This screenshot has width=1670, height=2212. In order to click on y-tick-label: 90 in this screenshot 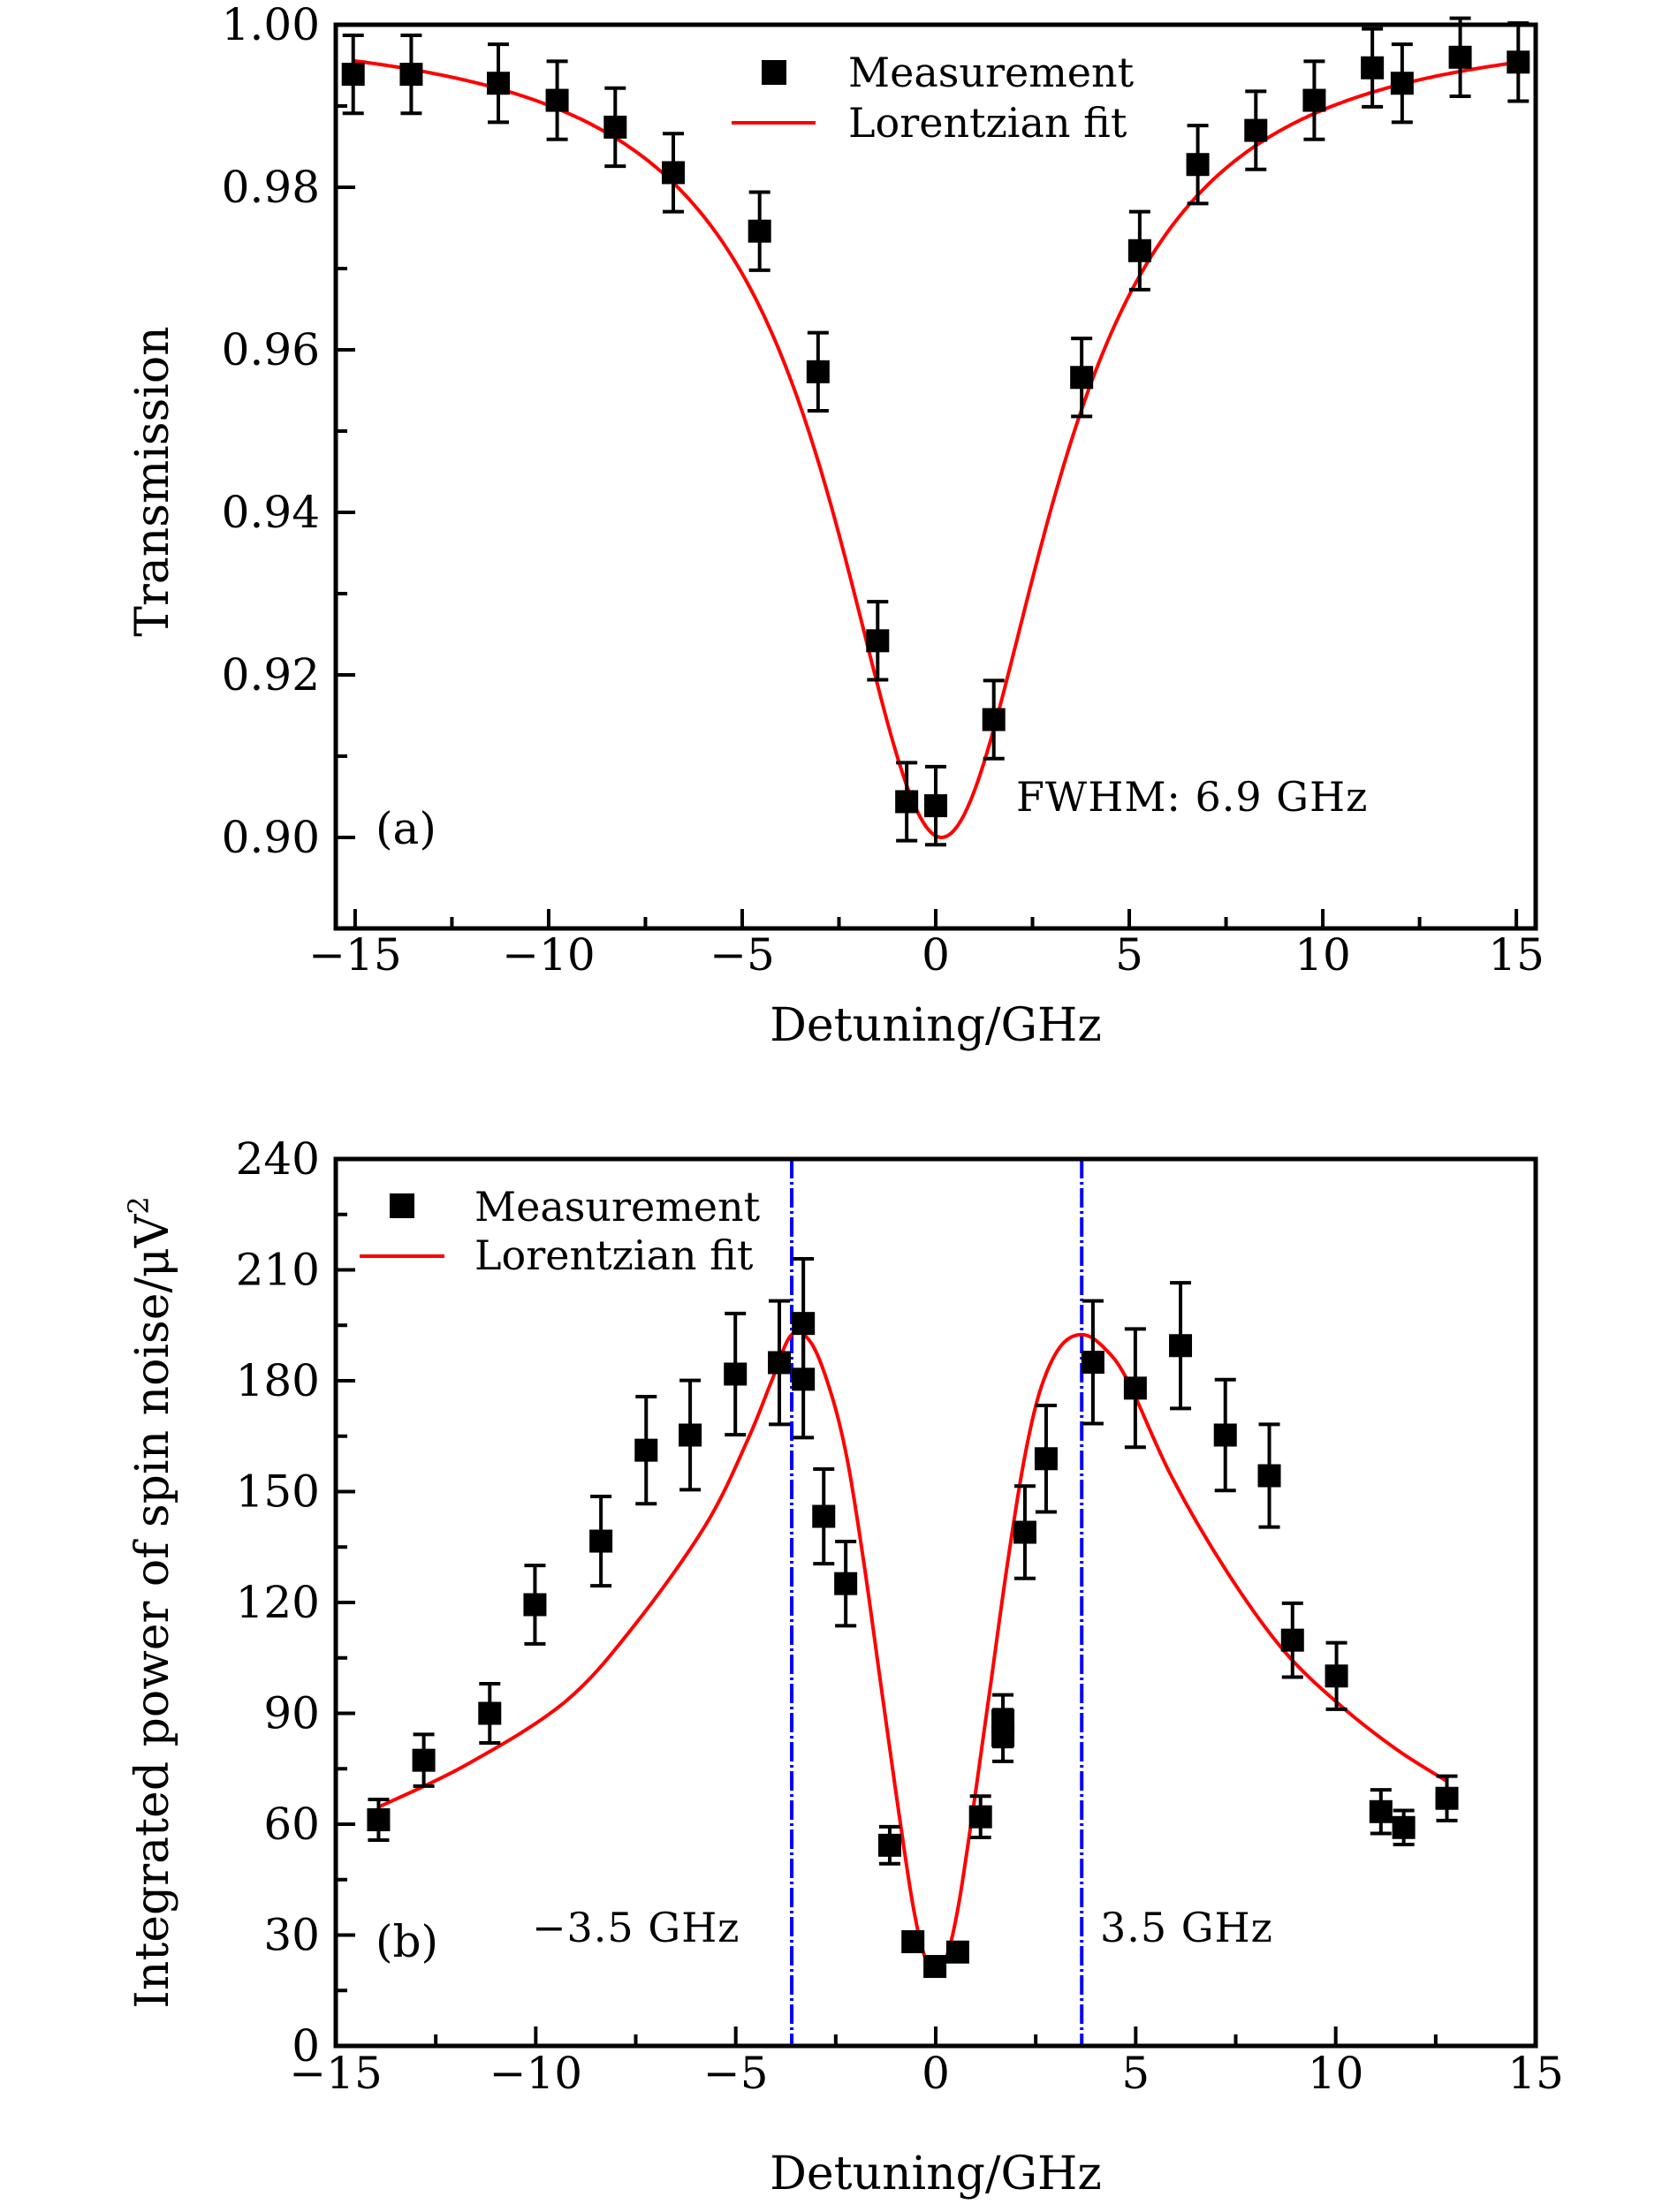, I will do `click(291, 1713)`.